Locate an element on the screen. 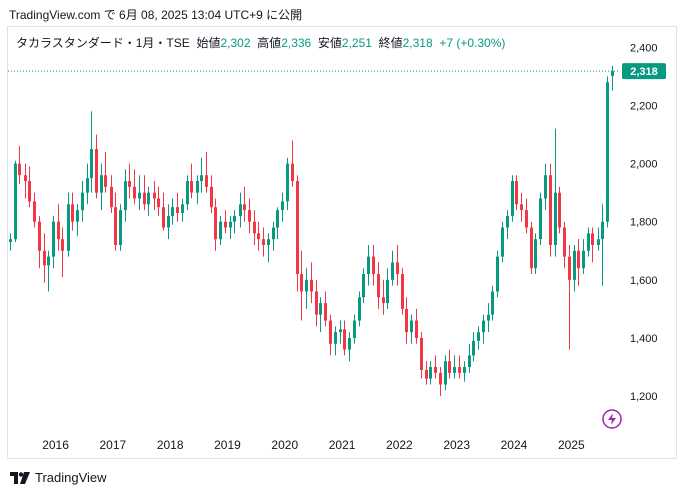 The image size is (684, 495). price-tick-label: 1,400 is located at coordinates (644, 339).